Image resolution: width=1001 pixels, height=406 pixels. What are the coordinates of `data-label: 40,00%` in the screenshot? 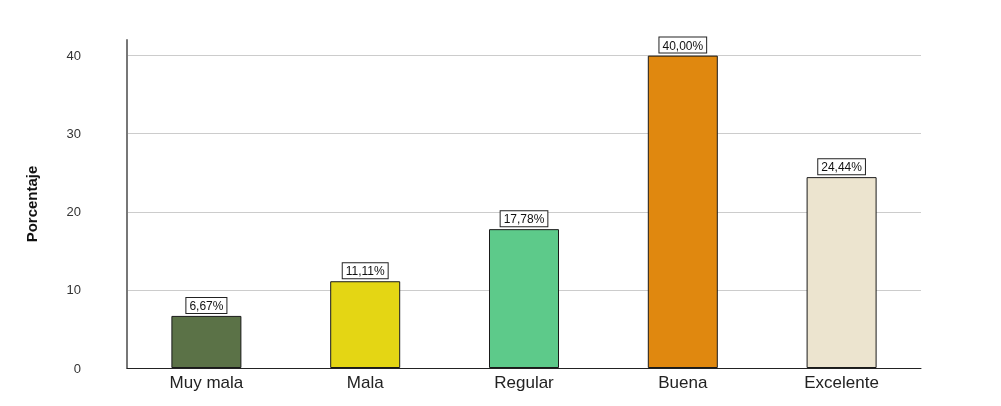 It's located at (683, 45).